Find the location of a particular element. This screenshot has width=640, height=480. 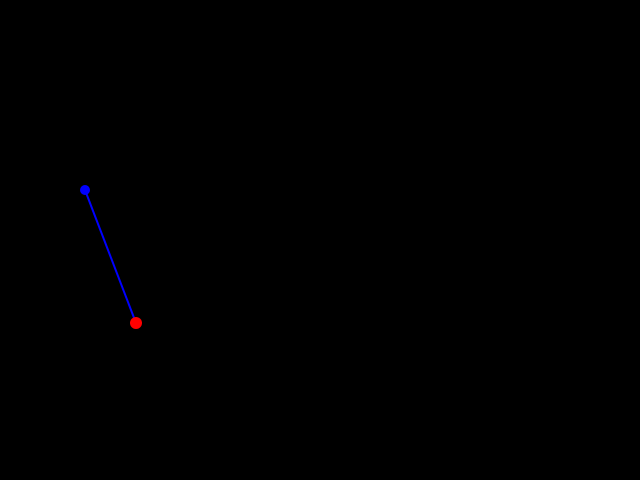

pivot-node is located at coordinates (85, 190).